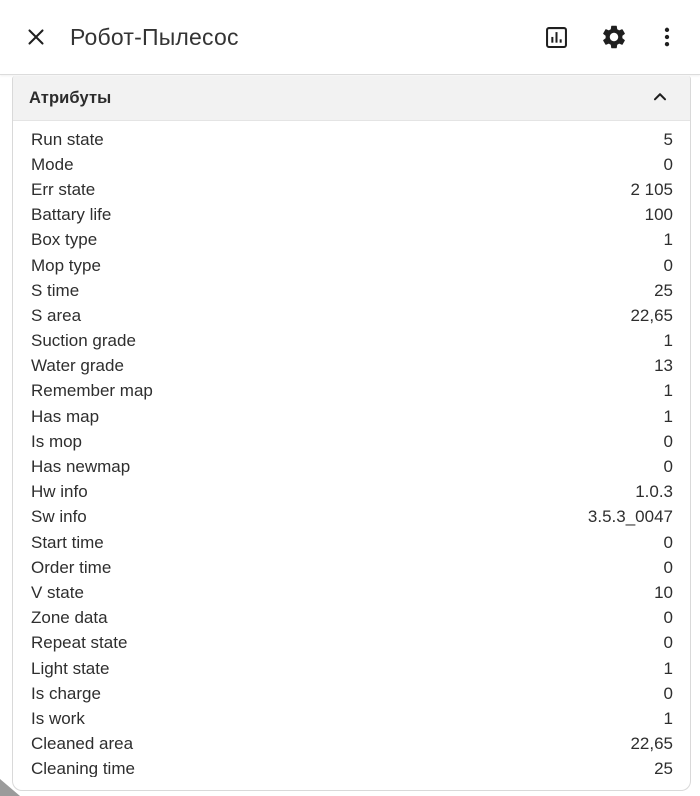 This screenshot has height=796, width=700. I want to click on attribute-row: S time 25, so click(351, 290).